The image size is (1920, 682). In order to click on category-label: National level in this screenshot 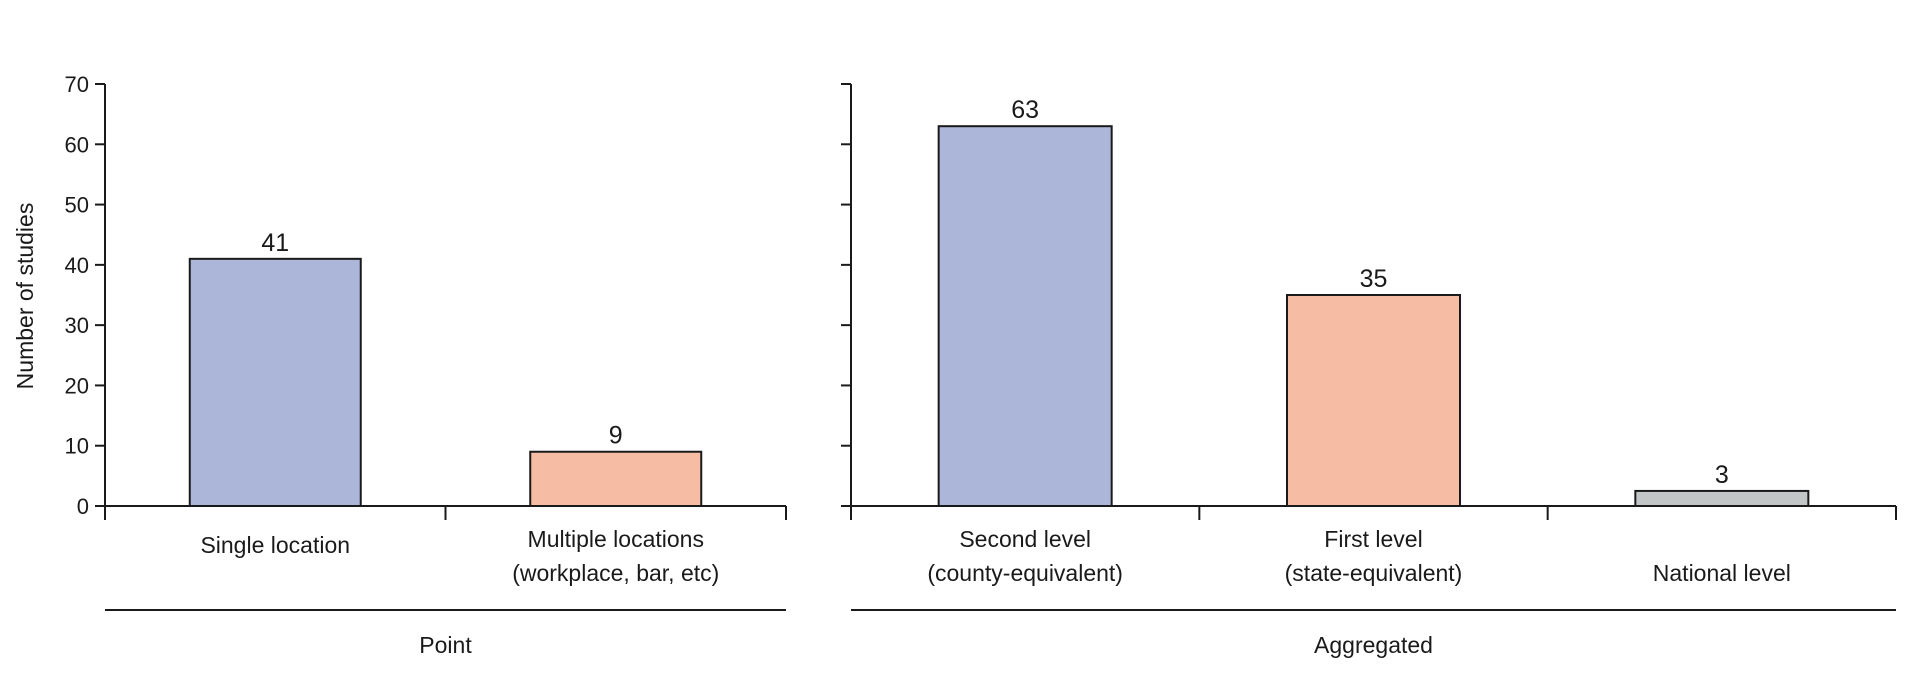, I will do `click(1722, 573)`.